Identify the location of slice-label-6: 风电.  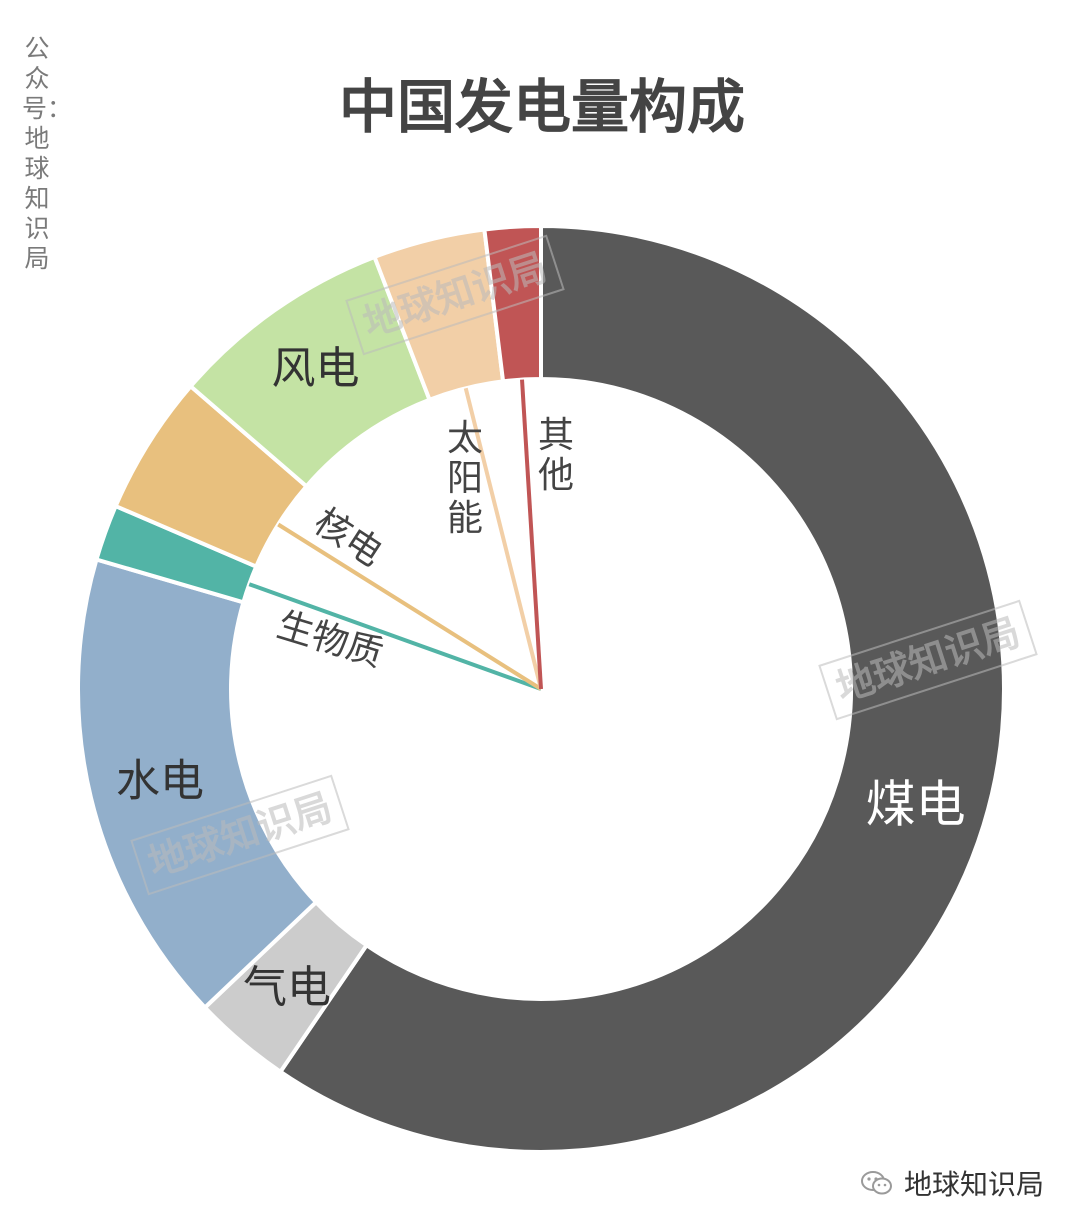
(315, 368).